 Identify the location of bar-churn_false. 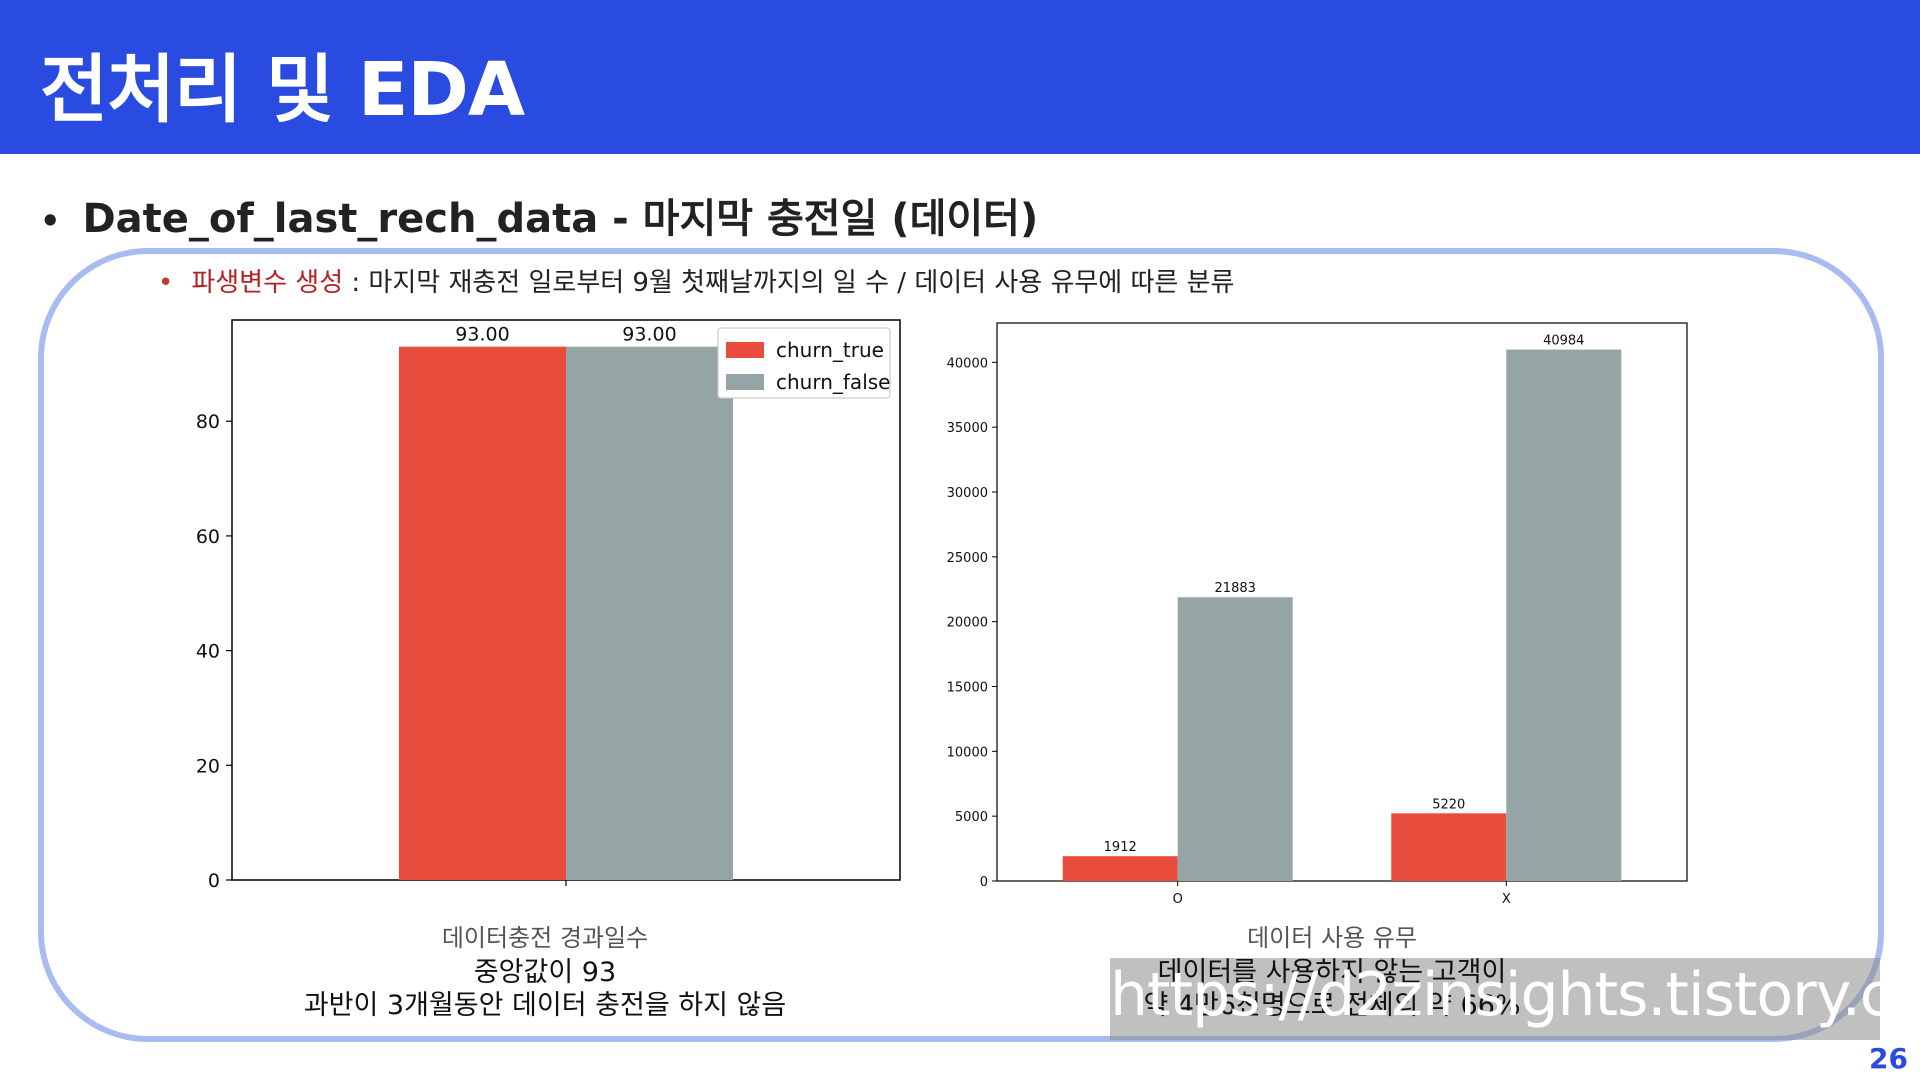
(649, 613).